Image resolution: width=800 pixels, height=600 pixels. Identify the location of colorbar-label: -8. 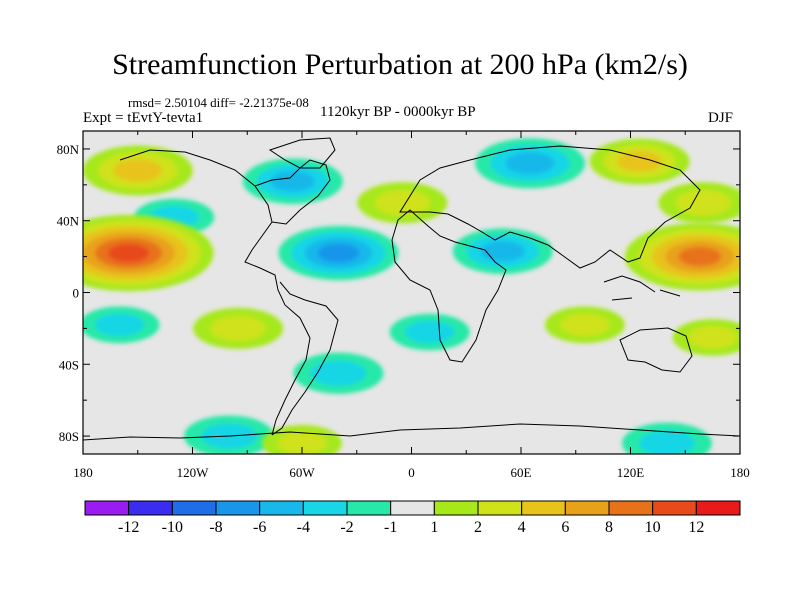
(215, 527).